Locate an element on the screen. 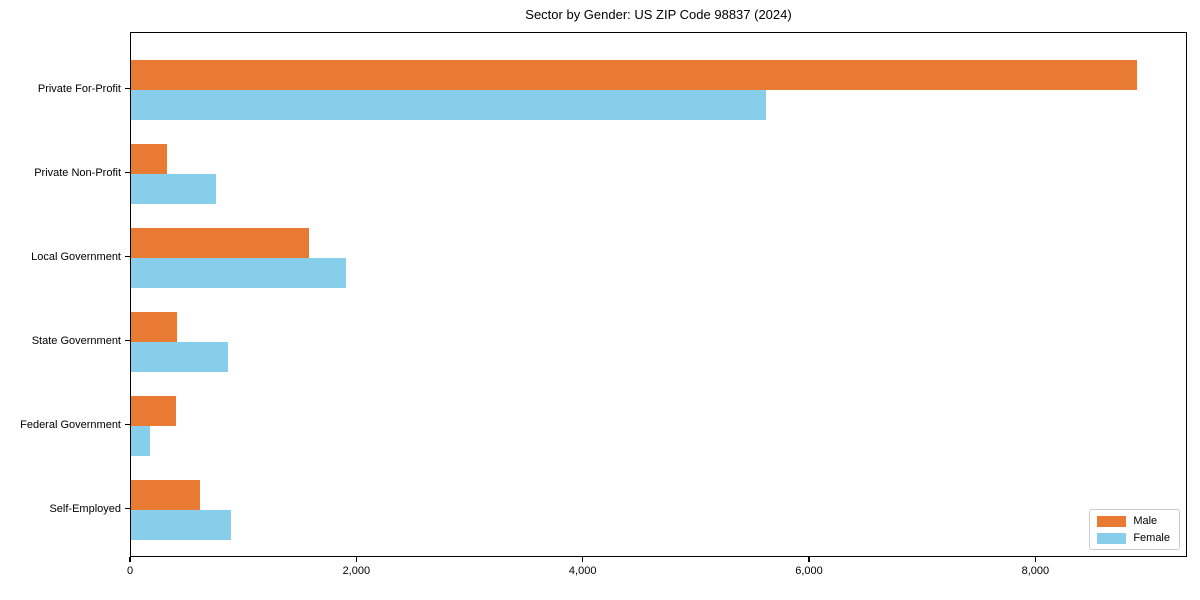  x-tick-label: 4,000 is located at coordinates (582, 571).